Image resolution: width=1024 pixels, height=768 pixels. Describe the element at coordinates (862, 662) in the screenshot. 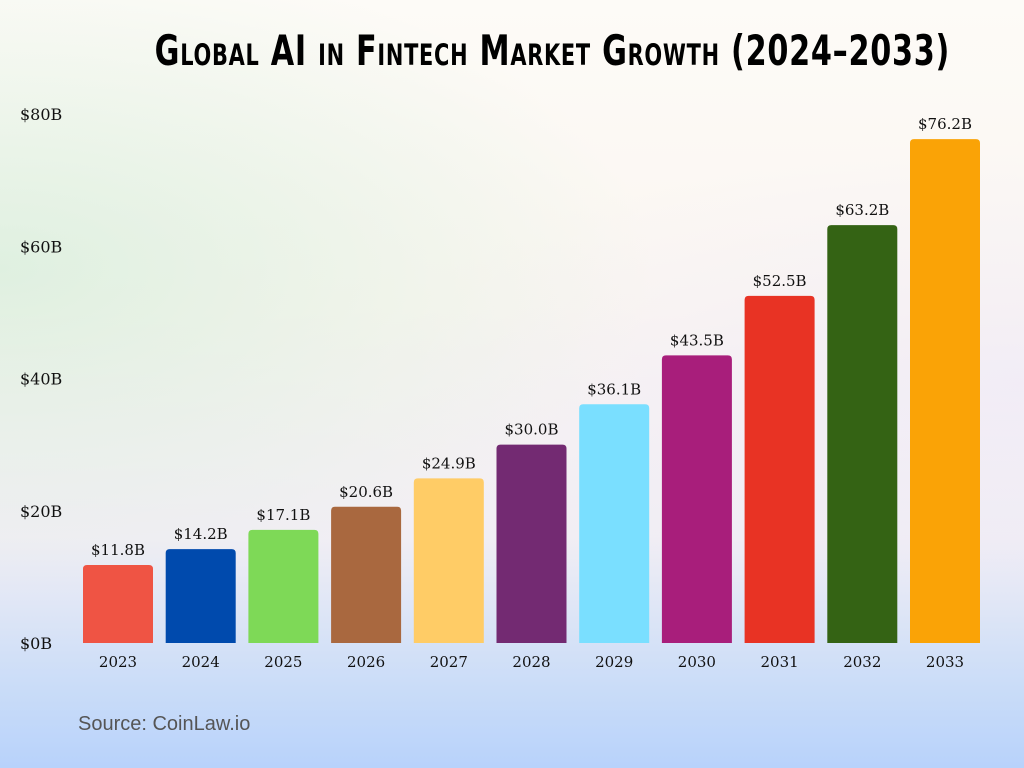

I see `x-tick-label: 2032` at that location.